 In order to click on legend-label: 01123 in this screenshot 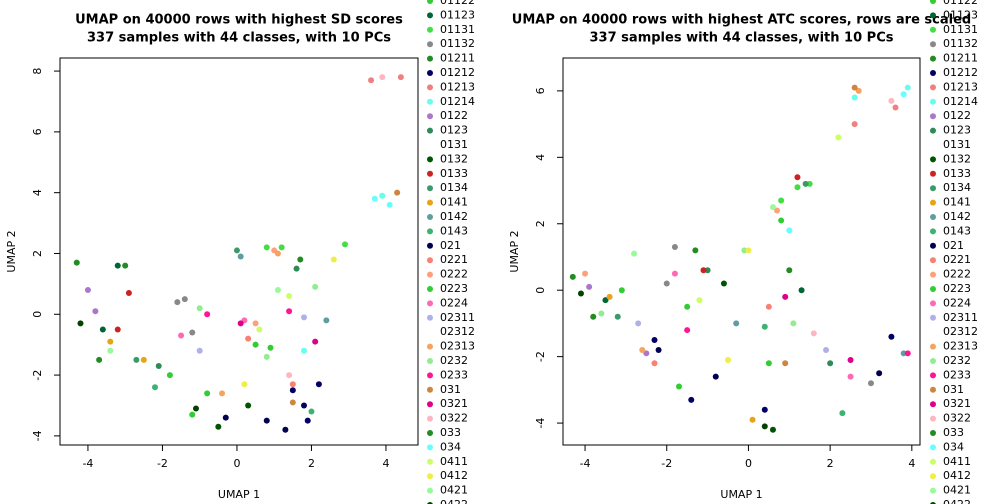, I will do `click(960, 14)`.